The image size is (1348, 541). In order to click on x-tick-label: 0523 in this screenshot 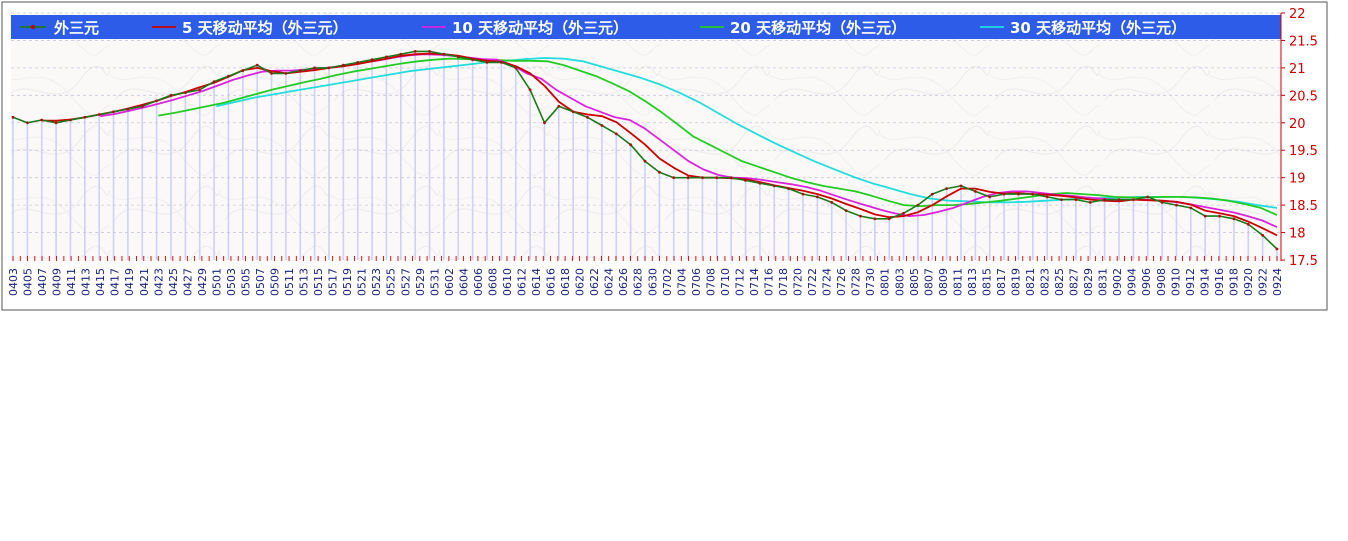, I will do `click(376, 282)`.